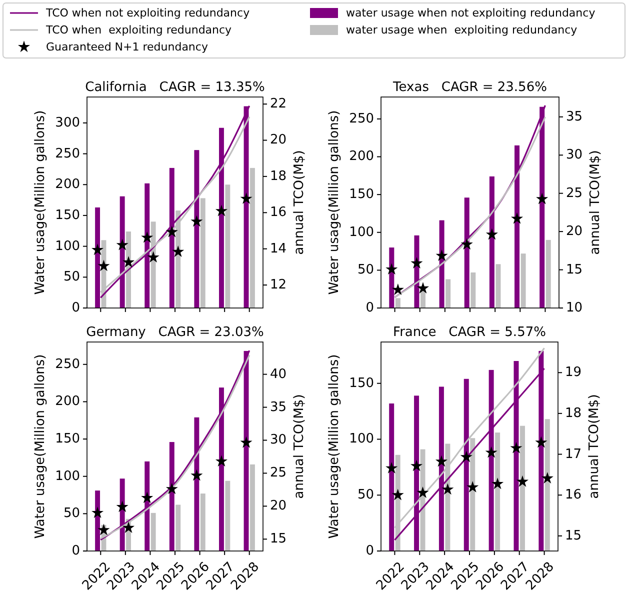 The height and width of the screenshot is (599, 629). I want to click on legend-label: water usage when not exploiting redundancy, so click(471, 13).